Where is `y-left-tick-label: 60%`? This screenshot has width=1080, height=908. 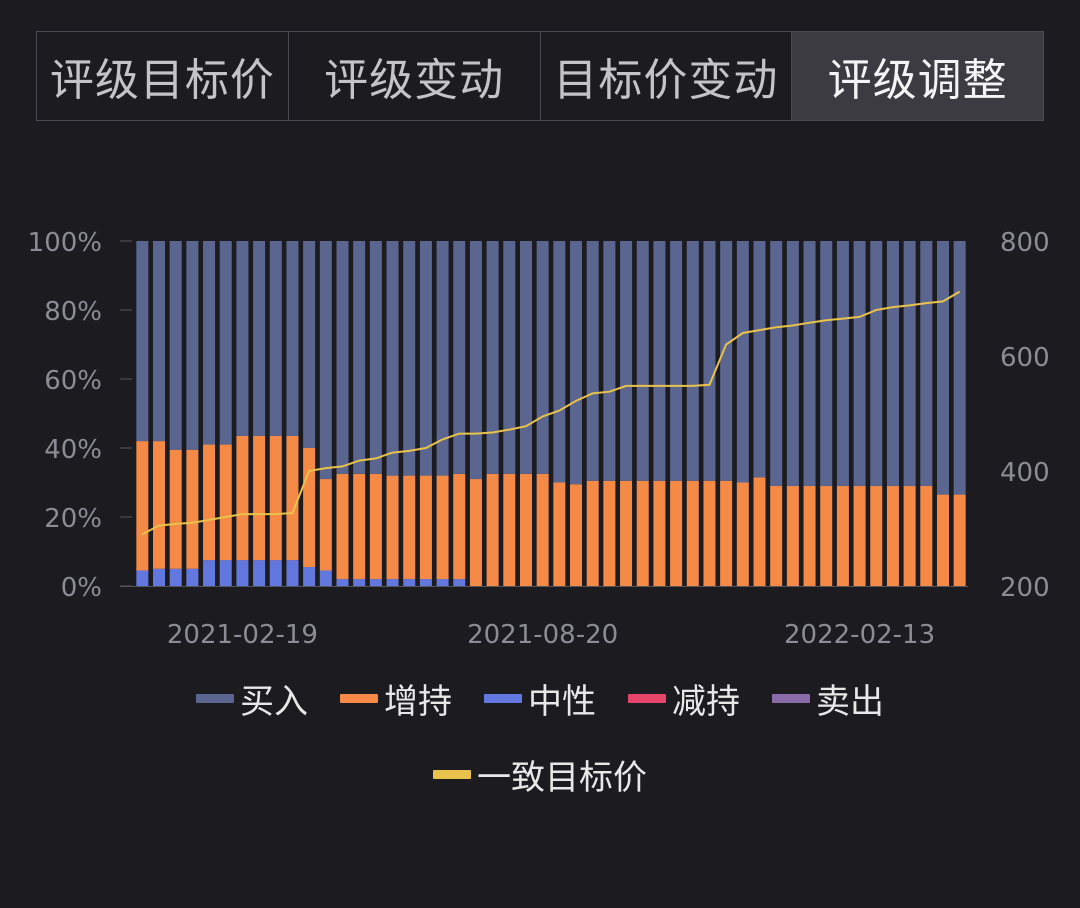
y-left-tick-label: 60% is located at coordinates (73, 381).